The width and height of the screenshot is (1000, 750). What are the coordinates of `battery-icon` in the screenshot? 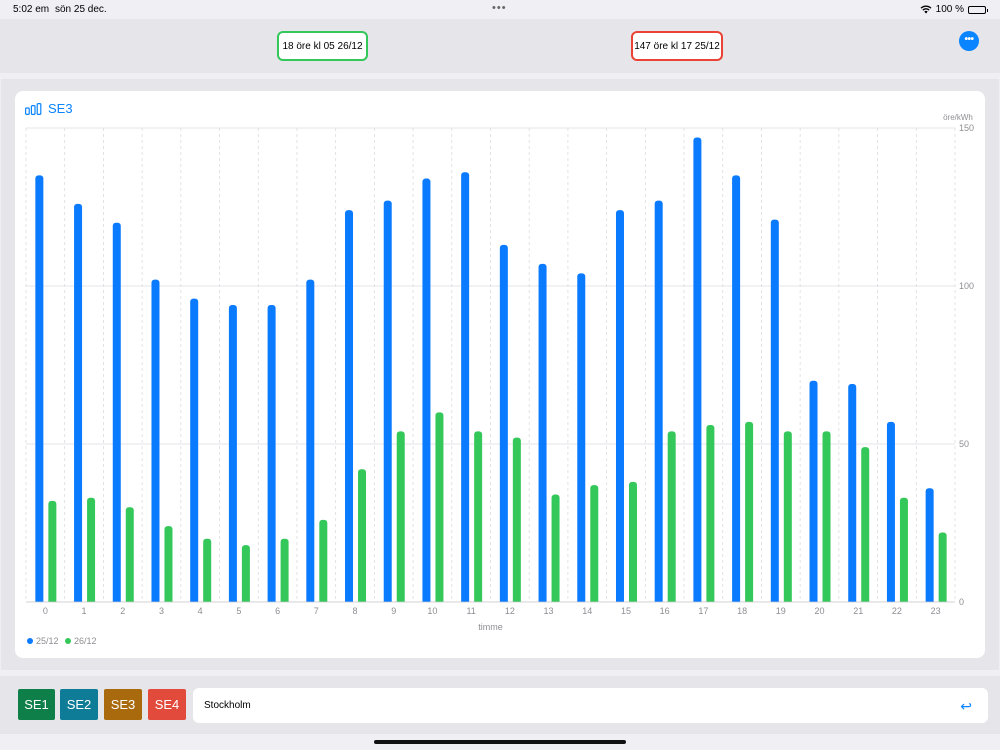 It's located at (978, 9).